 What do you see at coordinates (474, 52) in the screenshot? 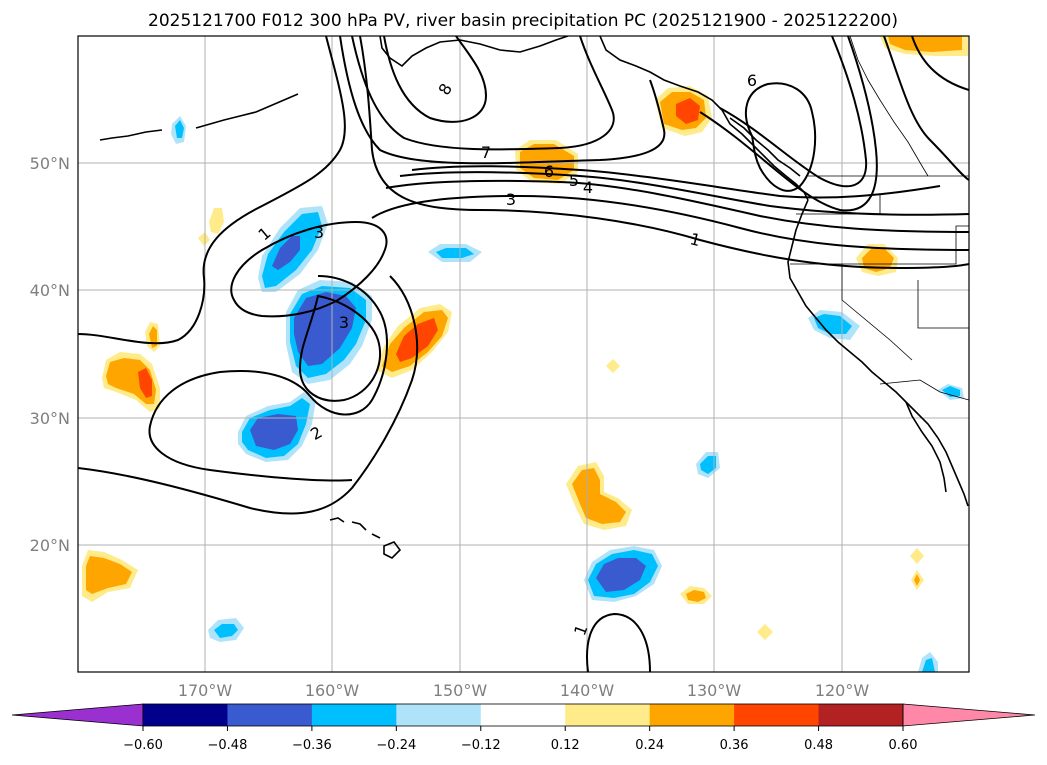
I see `coastline-alaska` at bounding box center [474, 52].